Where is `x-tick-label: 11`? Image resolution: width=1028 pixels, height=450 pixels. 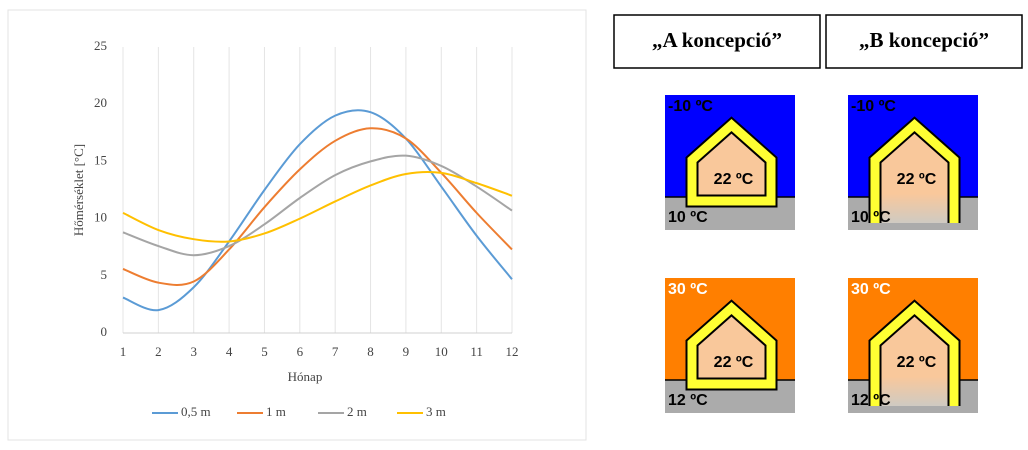 x-tick-label: 11 is located at coordinates (476, 351).